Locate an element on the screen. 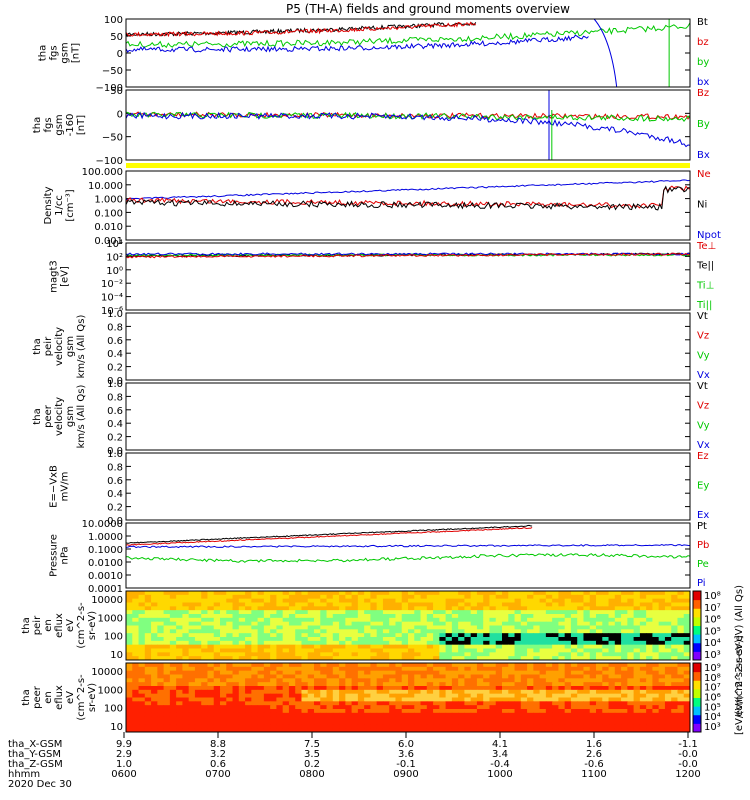 This screenshot has height=800, width=750. panel-frame is located at coordinates (408, 346).